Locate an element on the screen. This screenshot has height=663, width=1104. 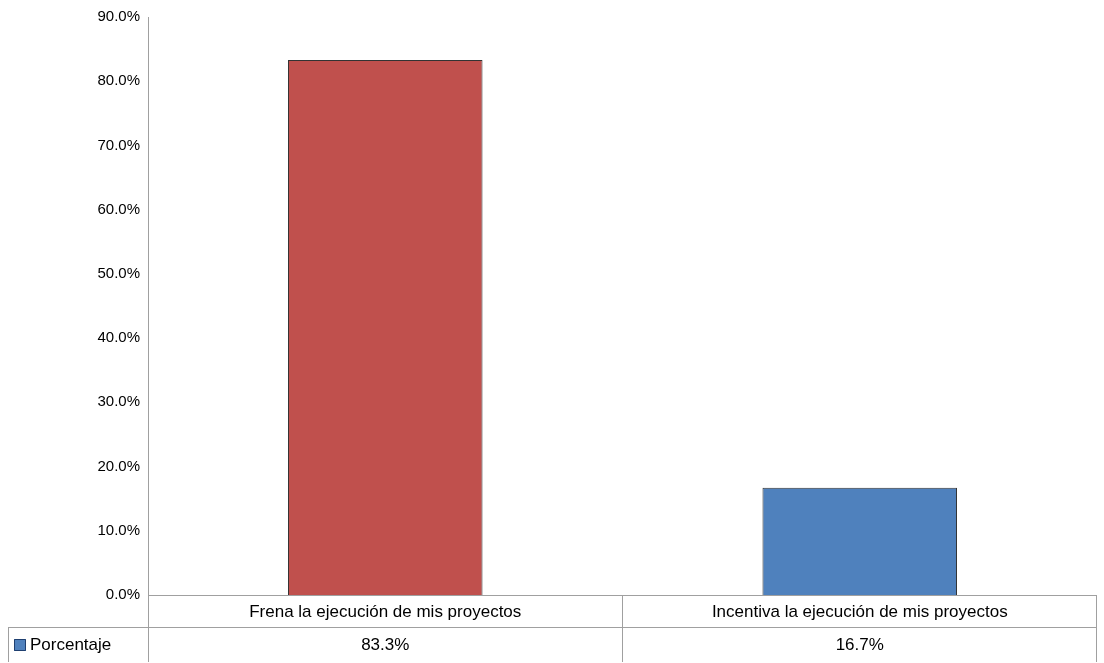
y-tick-label: 0.0% is located at coordinates (122, 594).